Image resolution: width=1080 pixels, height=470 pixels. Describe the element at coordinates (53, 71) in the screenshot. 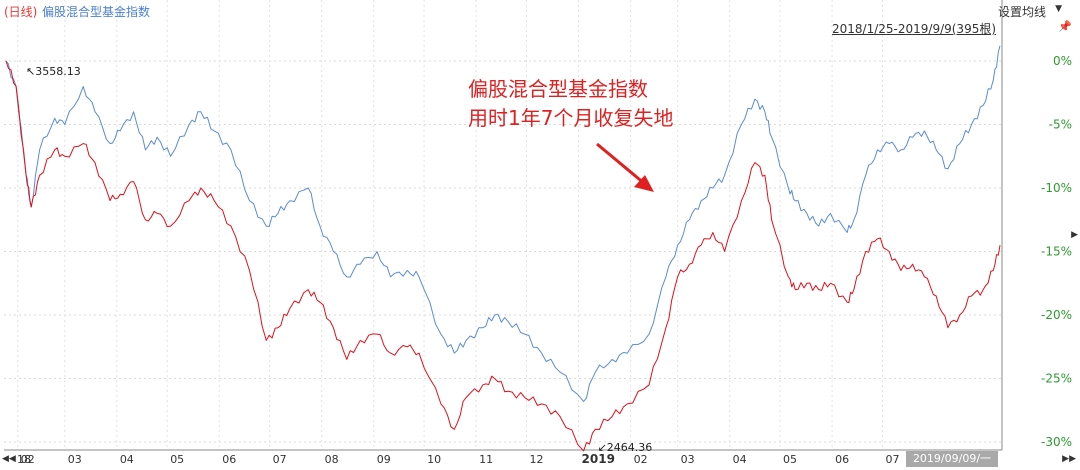

I see `value-annotation-label: ↖3558.13` at that location.